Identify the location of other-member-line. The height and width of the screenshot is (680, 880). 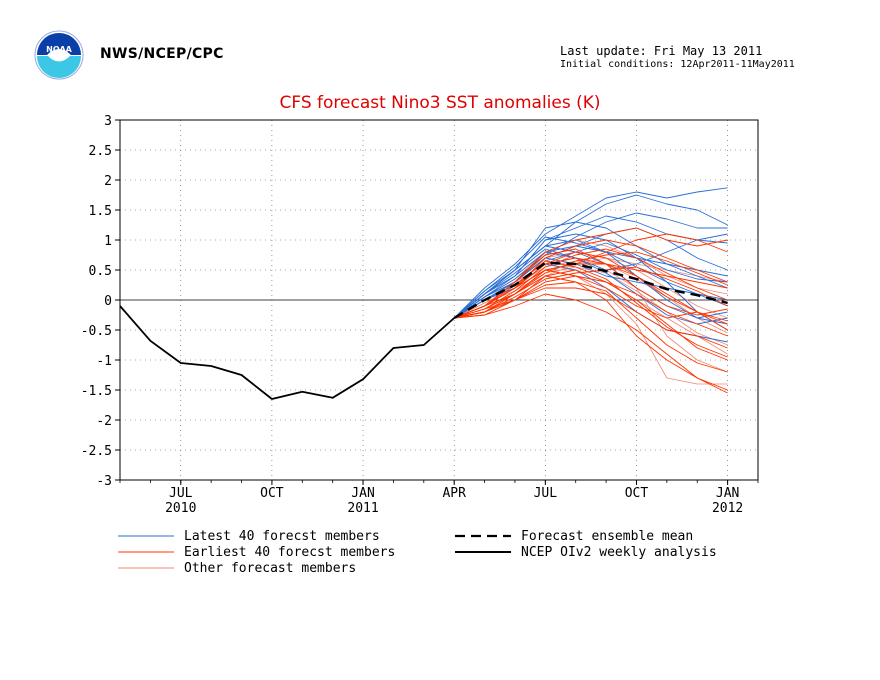
(590, 315).